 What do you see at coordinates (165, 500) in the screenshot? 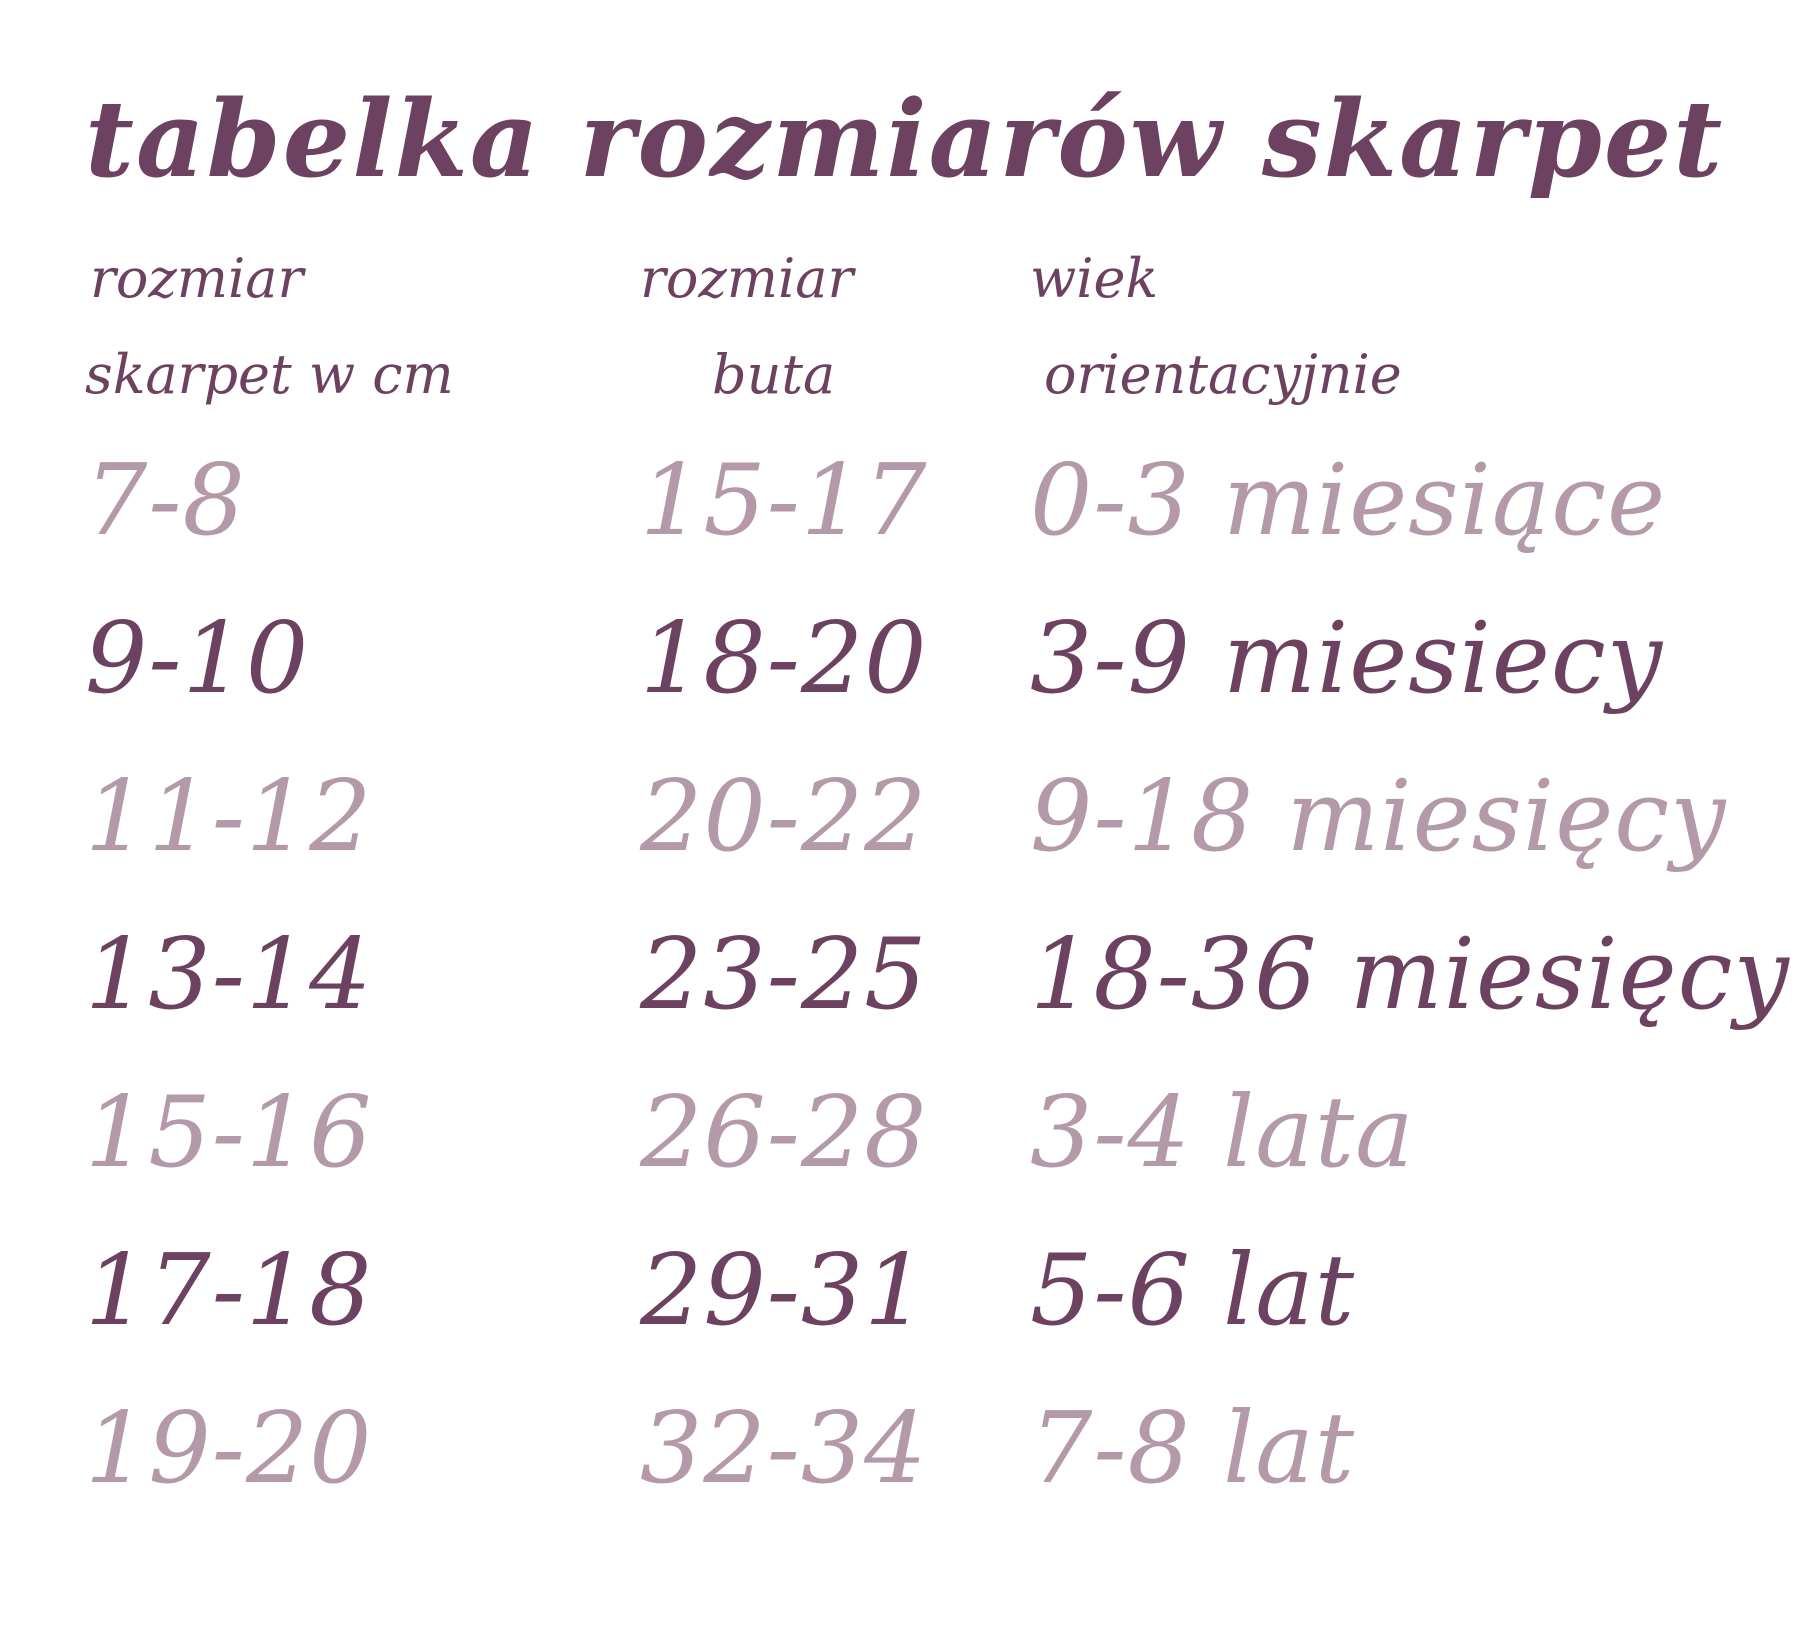
I see `sock-size-cm-value: 7-8` at bounding box center [165, 500].